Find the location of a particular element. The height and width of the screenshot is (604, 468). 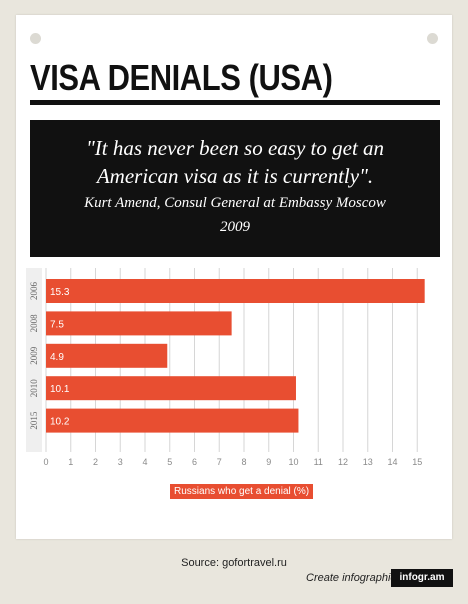

bar-value-label: 15.3 is located at coordinates (60, 292).